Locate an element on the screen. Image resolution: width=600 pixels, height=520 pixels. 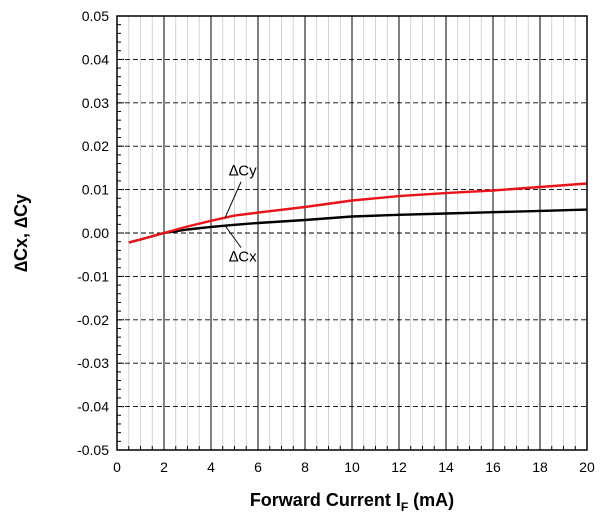
x-tick-label: 6 is located at coordinates (258, 467).